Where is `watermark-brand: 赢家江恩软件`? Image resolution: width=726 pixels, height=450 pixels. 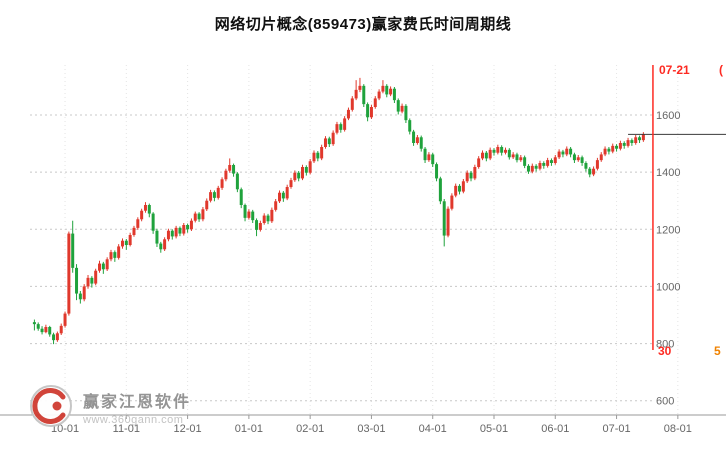 watermark-brand: 赢家江恩软件 is located at coordinates (137, 402).